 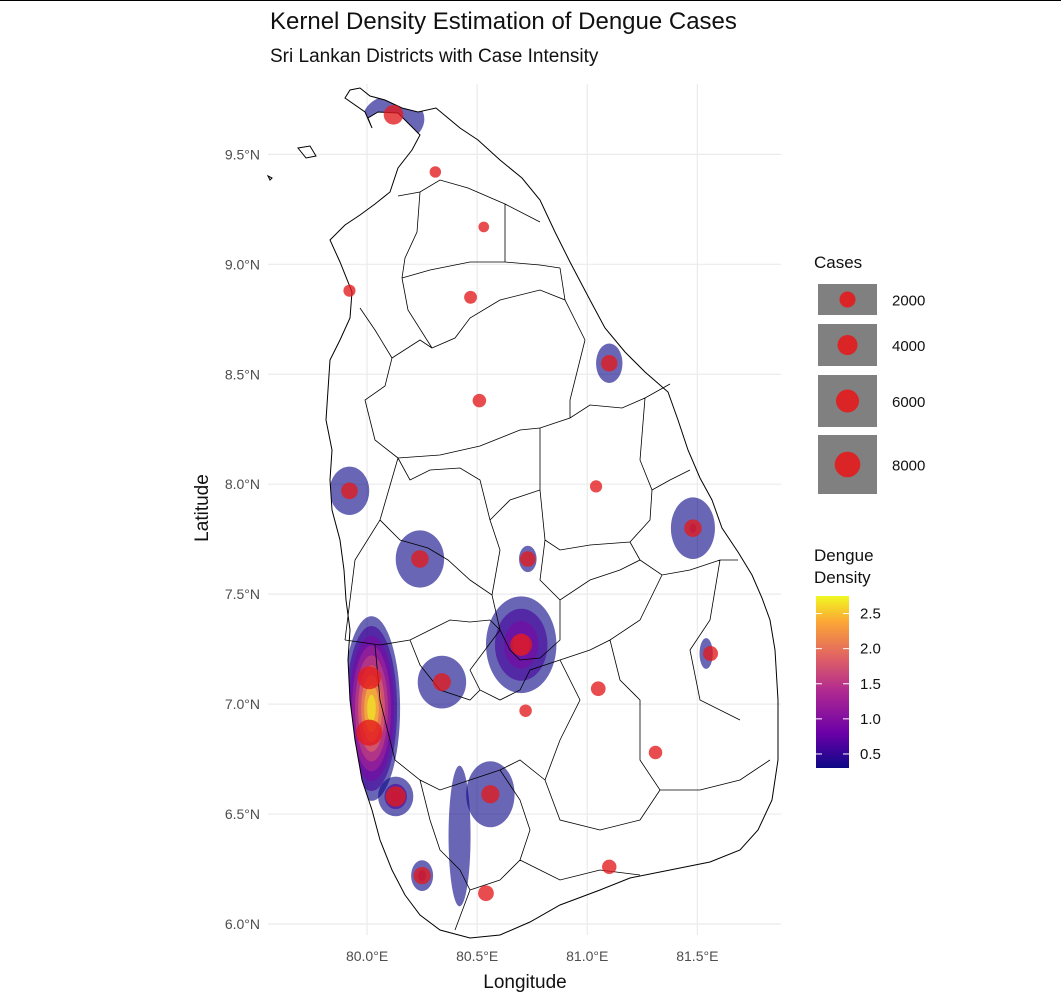 I want to click on size-legend-label: 6000, so click(x=908, y=402).